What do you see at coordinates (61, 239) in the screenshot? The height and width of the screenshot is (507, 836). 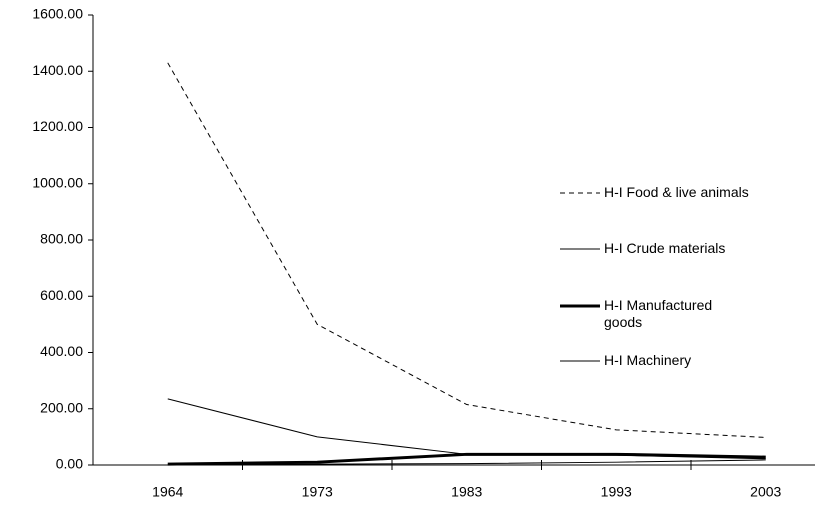 I see `y-tick-label: 800.00` at bounding box center [61, 239].